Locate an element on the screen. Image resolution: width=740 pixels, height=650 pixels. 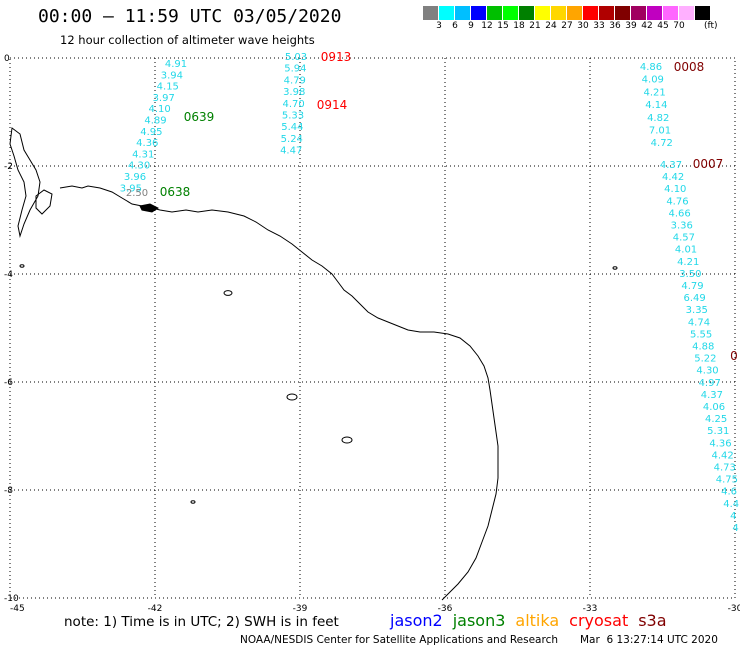
track-value: 4.31 is located at coordinates (143, 154).